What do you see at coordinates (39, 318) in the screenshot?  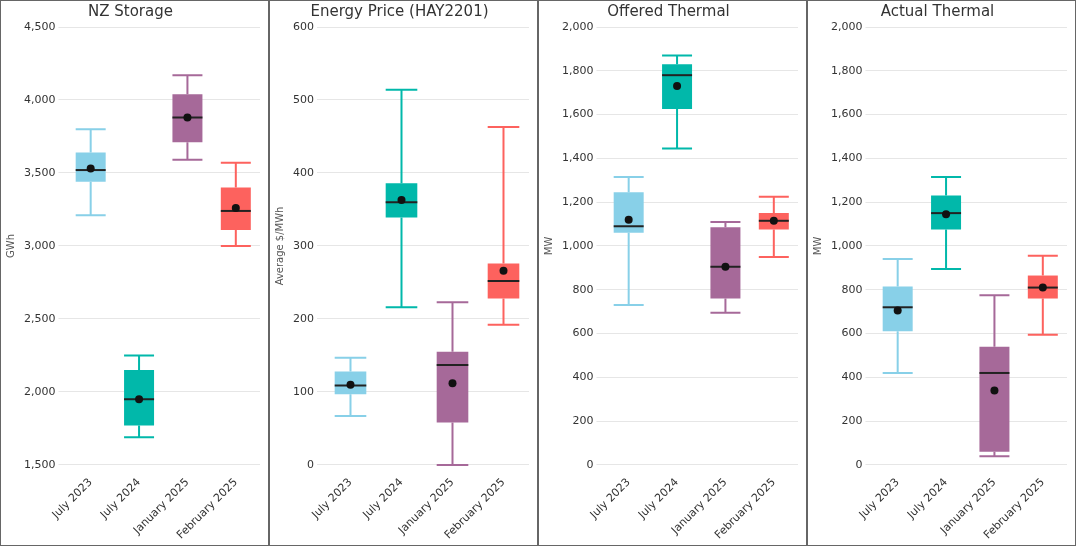 I see `y-tick-label: 2,500` at bounding box center [39, 318].